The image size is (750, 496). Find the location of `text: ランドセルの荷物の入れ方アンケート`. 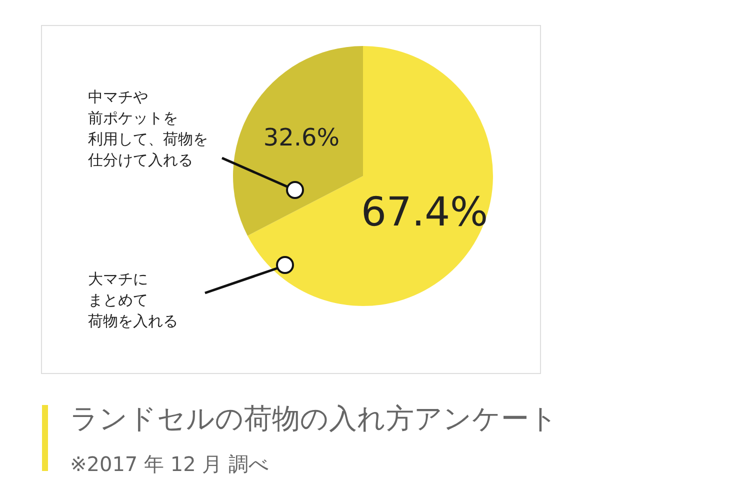

text: ランドセルの荷物の入れ方アンケート is located at coordinates (314, 418).